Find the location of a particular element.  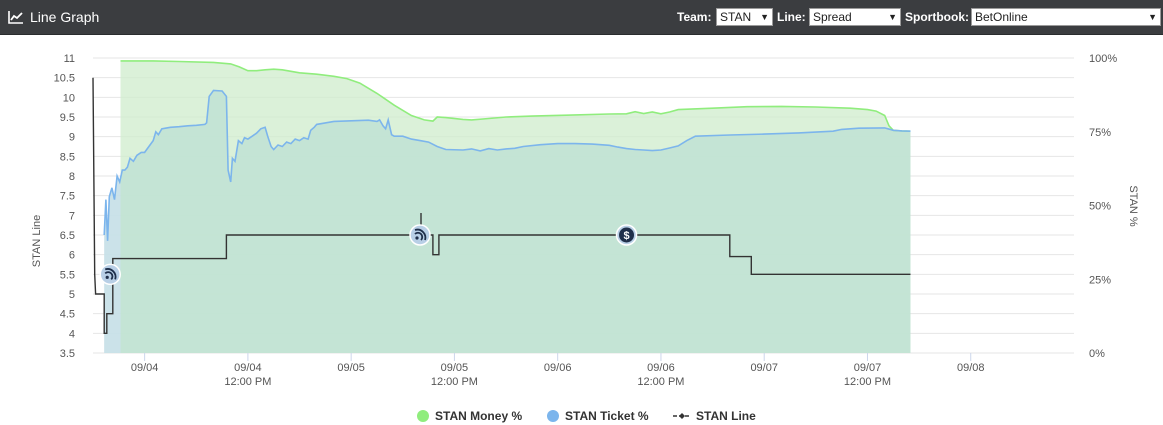

y-left-tick-label: 7.5 is located at coordinates (67, 197).